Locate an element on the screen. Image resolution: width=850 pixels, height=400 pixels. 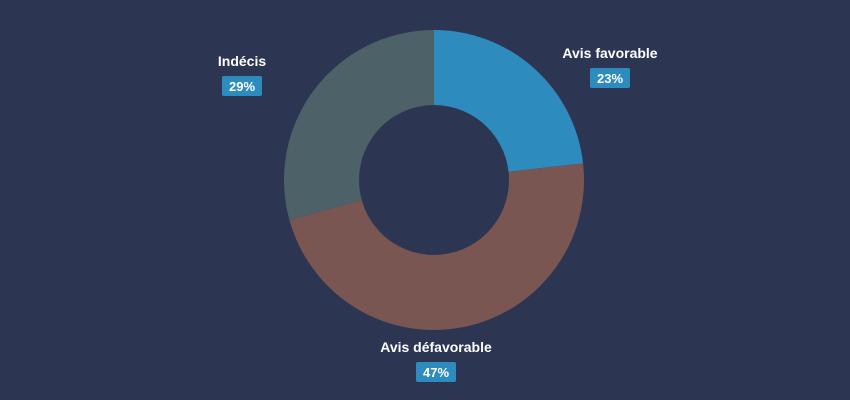
percent-label: 47% is located at coordinates (436, 372).